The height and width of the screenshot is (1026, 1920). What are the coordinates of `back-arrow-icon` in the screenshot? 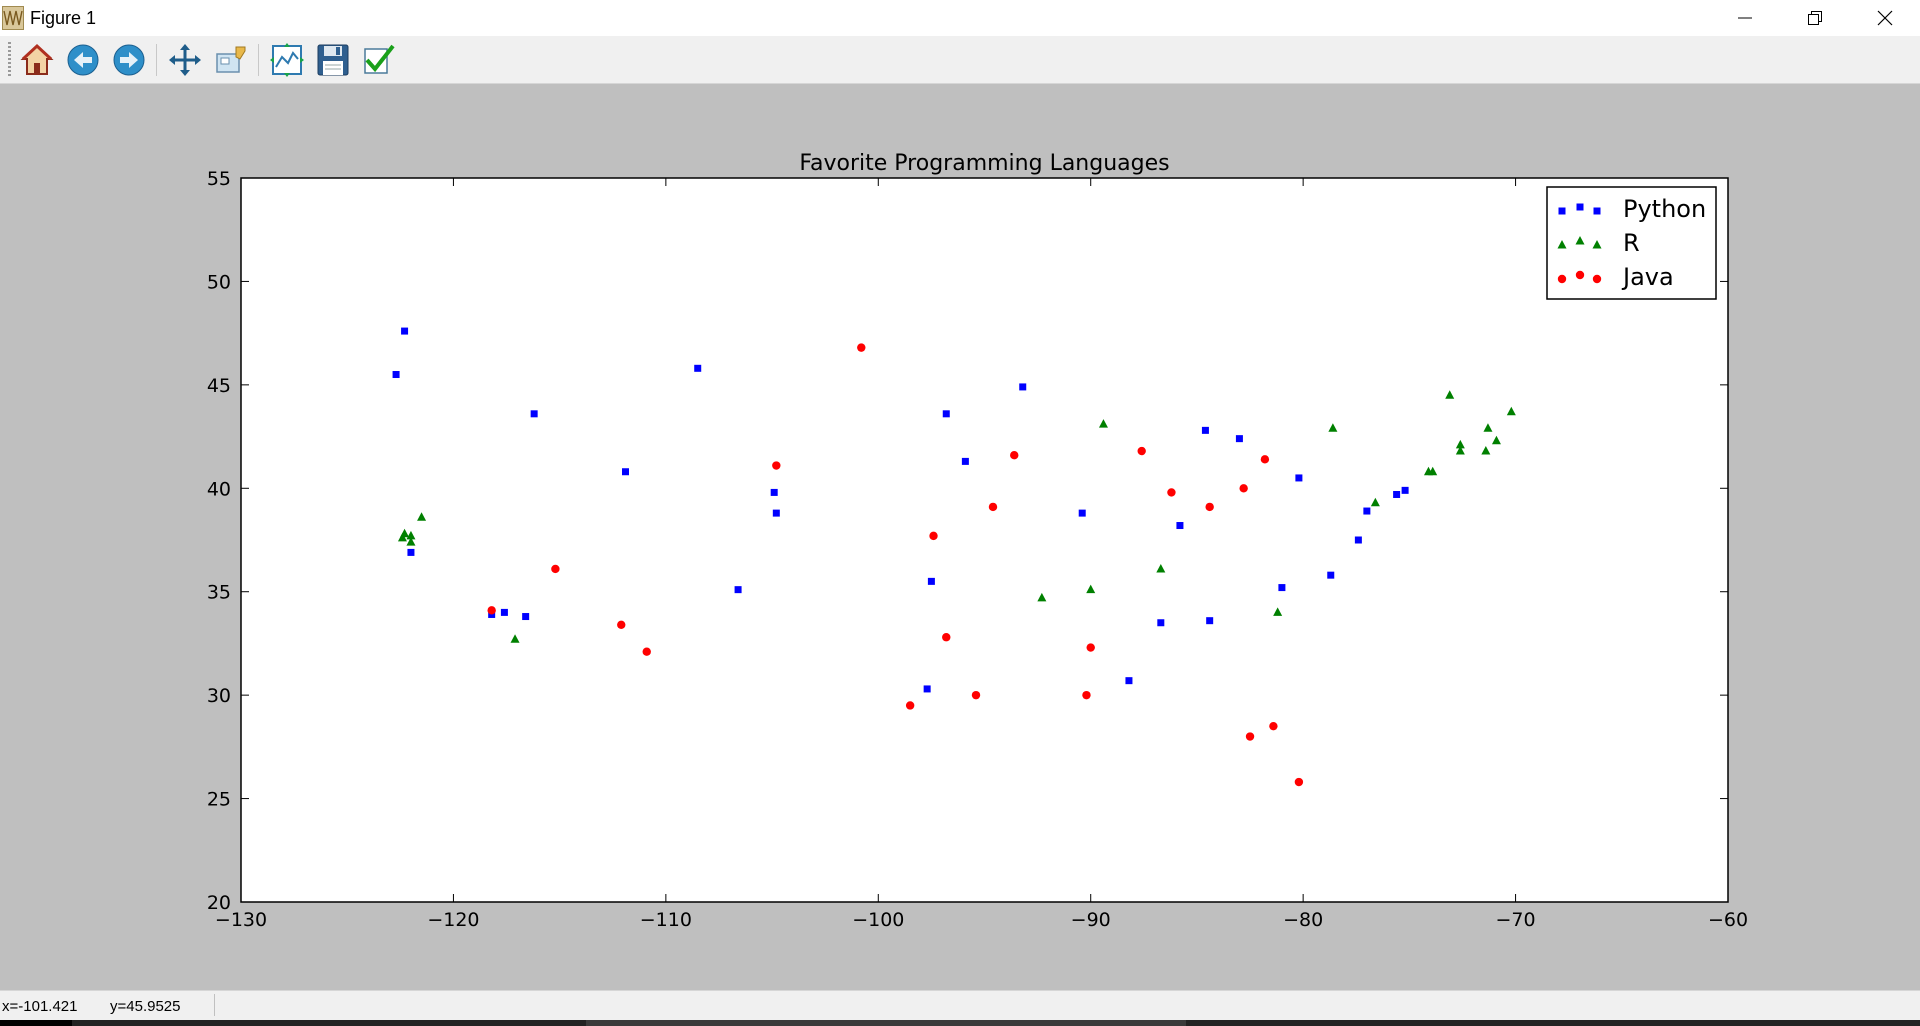 It's located at (83, 60).